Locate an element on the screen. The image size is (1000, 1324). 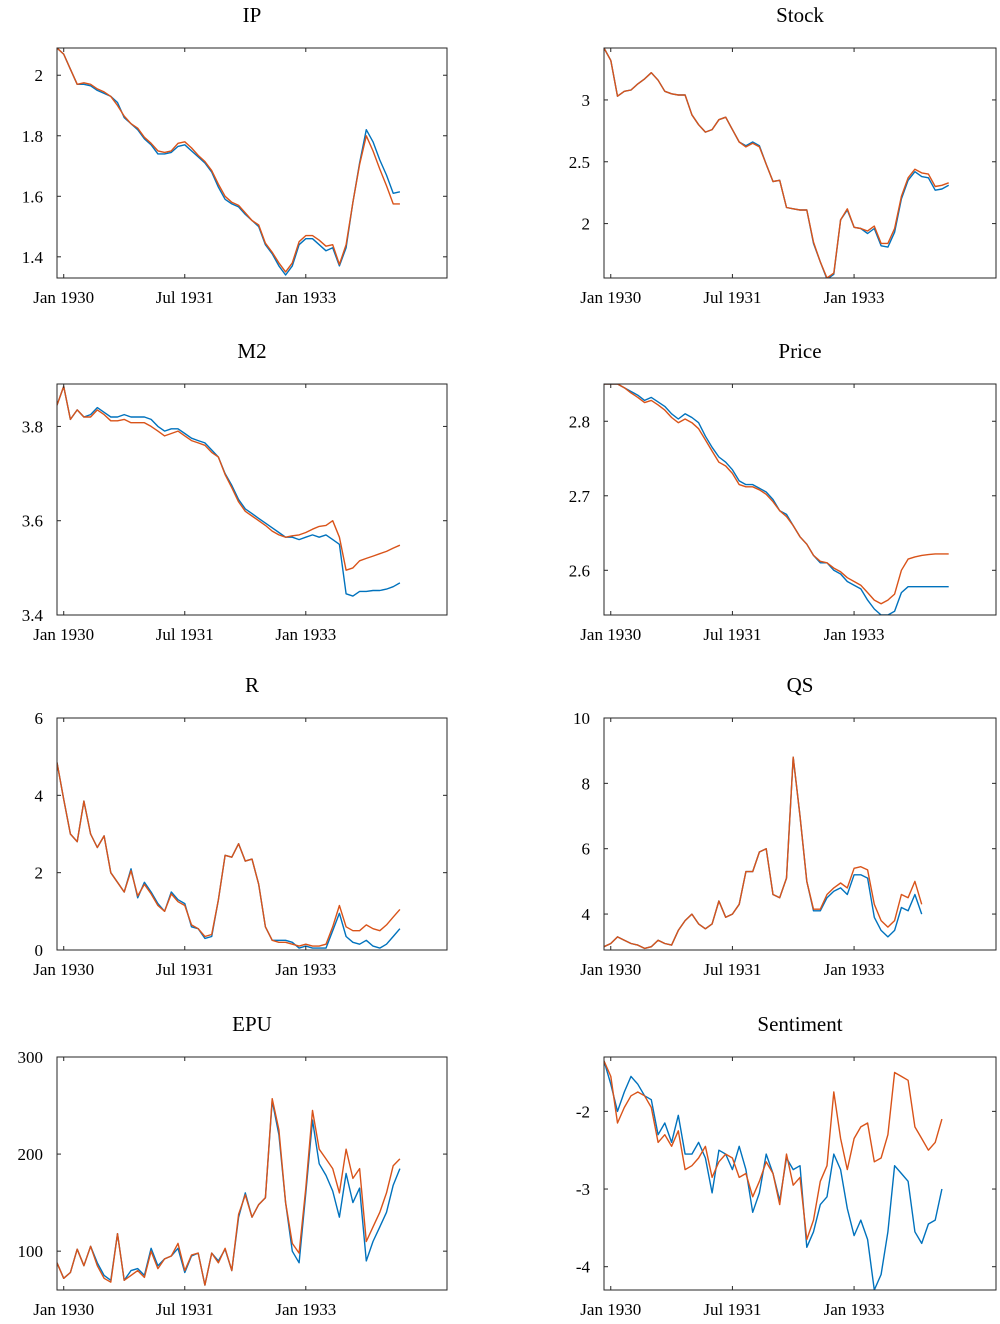
y-tick-label: 8 is located at coordinates (586, 783).